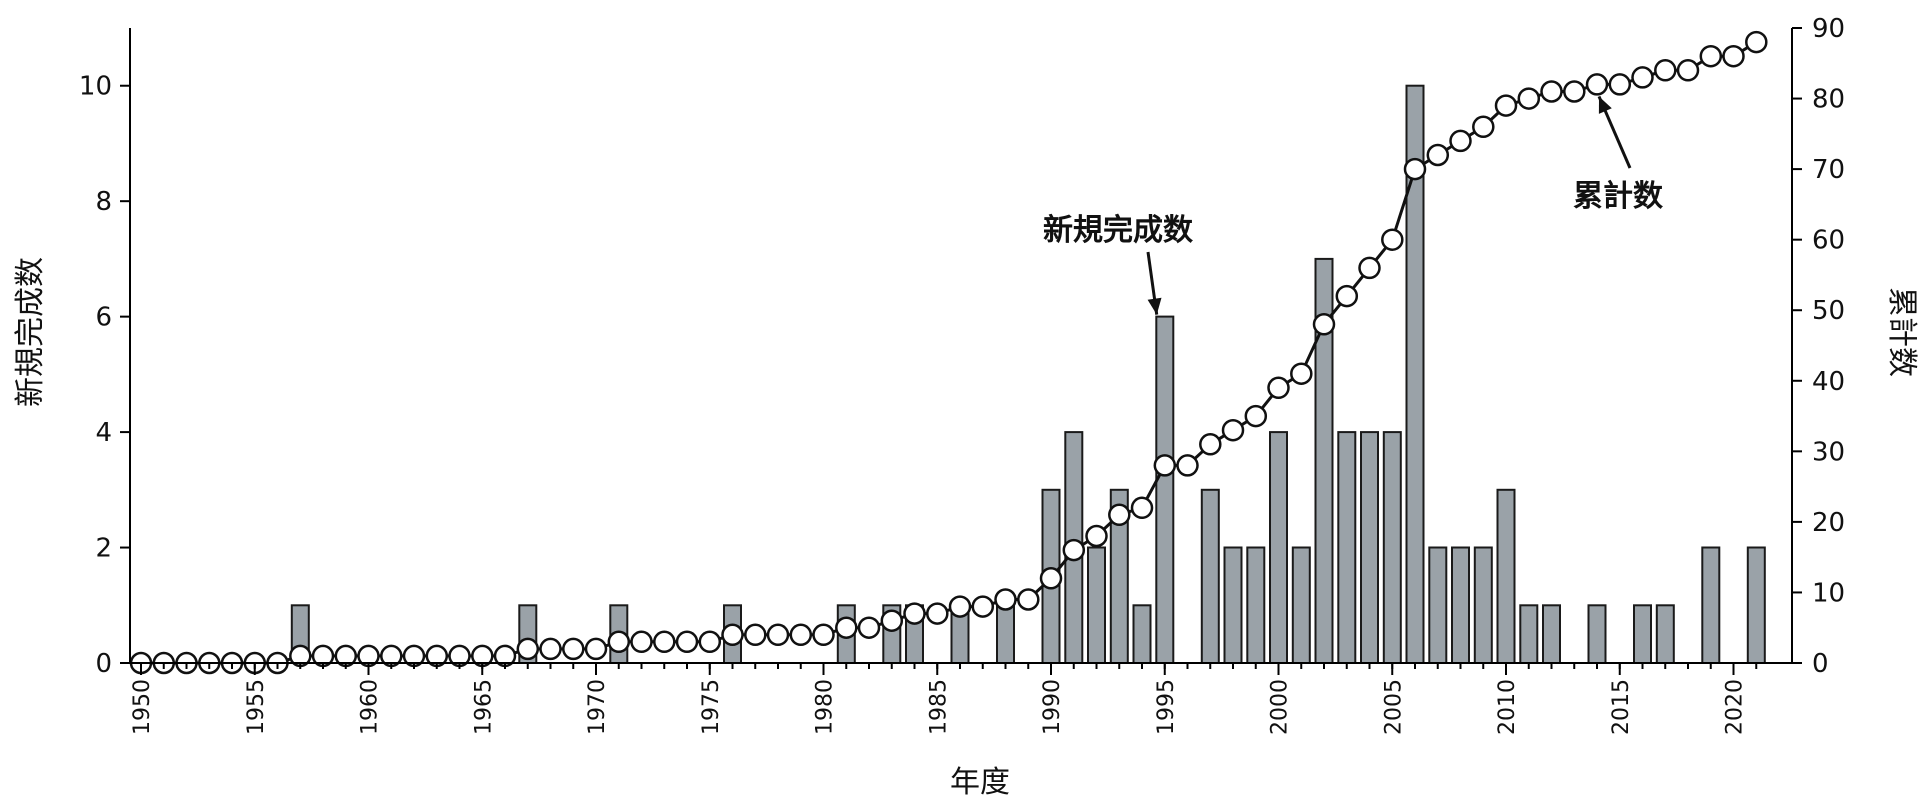  Describe the element at coordinates (980, 782) in the screenshot. I see `x-axis-title: 年度` at that location.